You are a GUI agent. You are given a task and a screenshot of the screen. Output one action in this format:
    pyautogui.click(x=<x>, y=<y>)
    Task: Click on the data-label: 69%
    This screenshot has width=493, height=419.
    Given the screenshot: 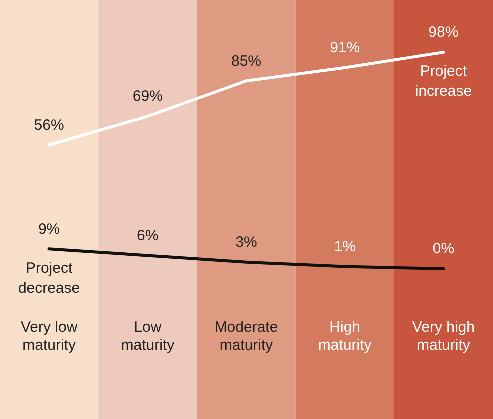 What is the action you would take?
    pyautogui.click(x=147, y=97)
    